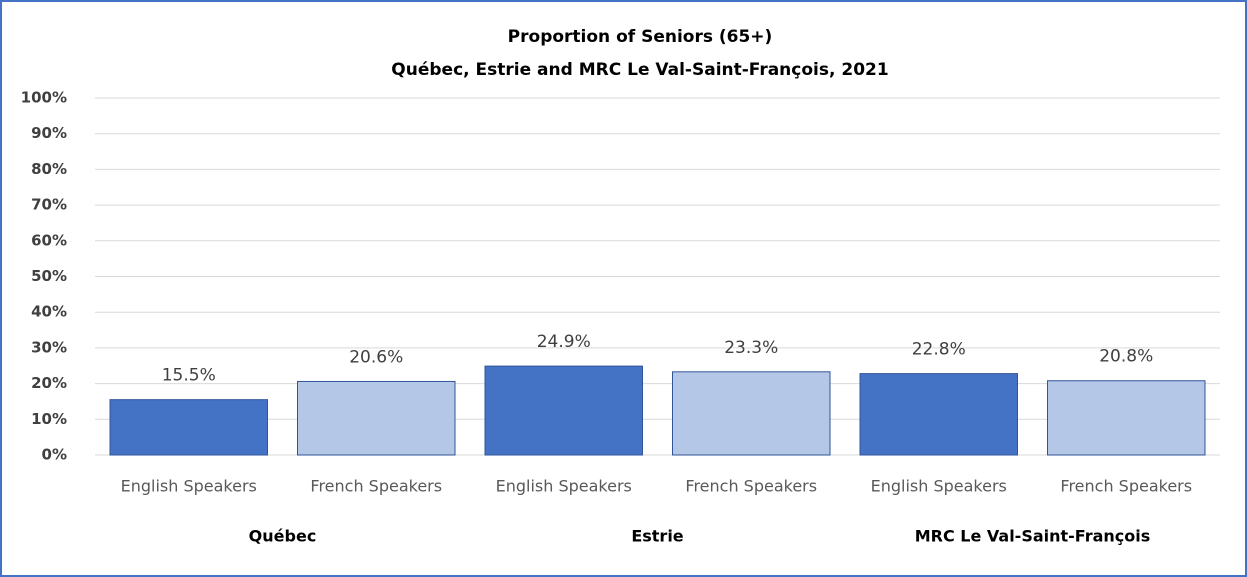  Describe the element at coordinates (49, 419) in the screenshot. I see `y-tick-label: 10%` at that location.